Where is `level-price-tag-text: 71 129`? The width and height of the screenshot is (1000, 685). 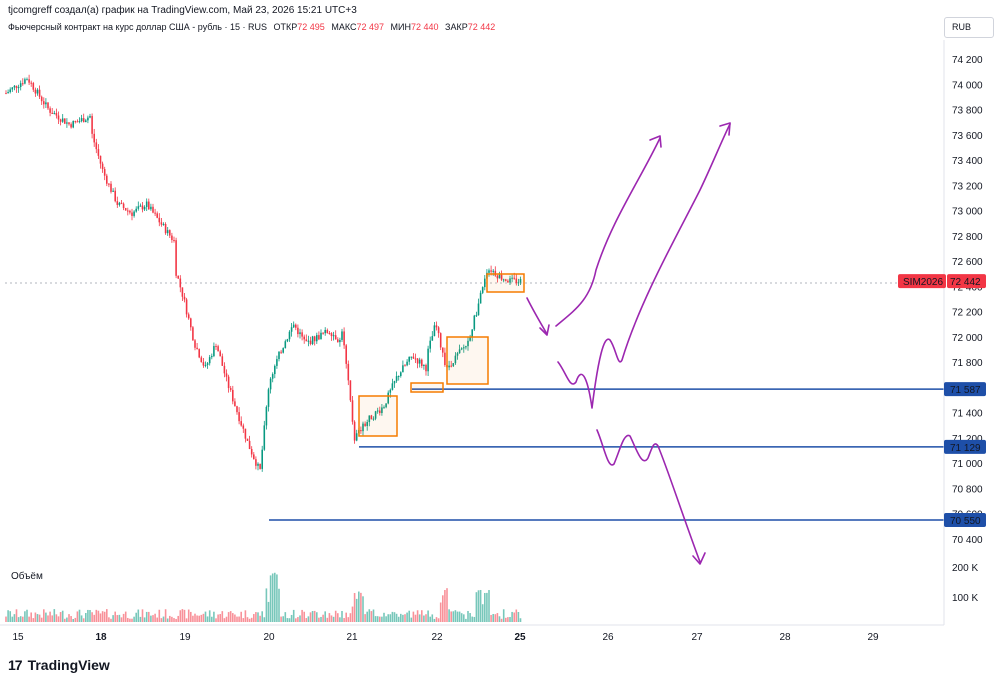 level-price-tag-text: 71 129 is located at coordinates (965, 448).